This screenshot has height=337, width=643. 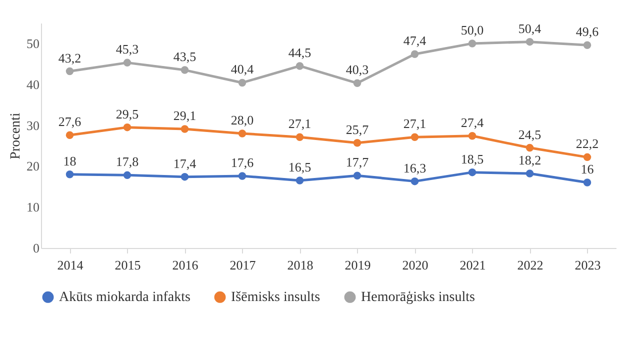 What do you see at coordinates (127, 49) in the screenshot?
I see `data-label: 45,3` at bounding box center [127, 49].